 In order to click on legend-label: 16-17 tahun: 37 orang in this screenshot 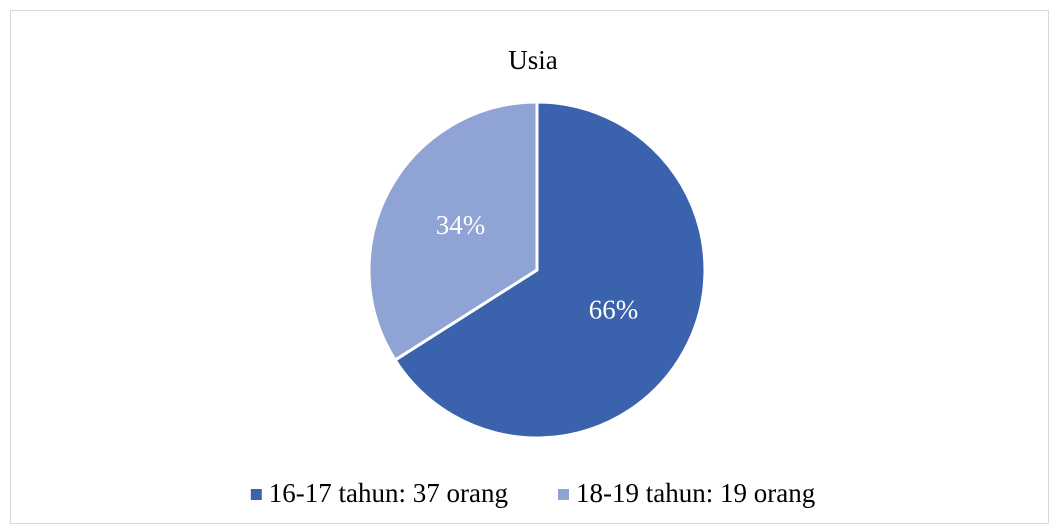, I will do `click(388, 493)`.